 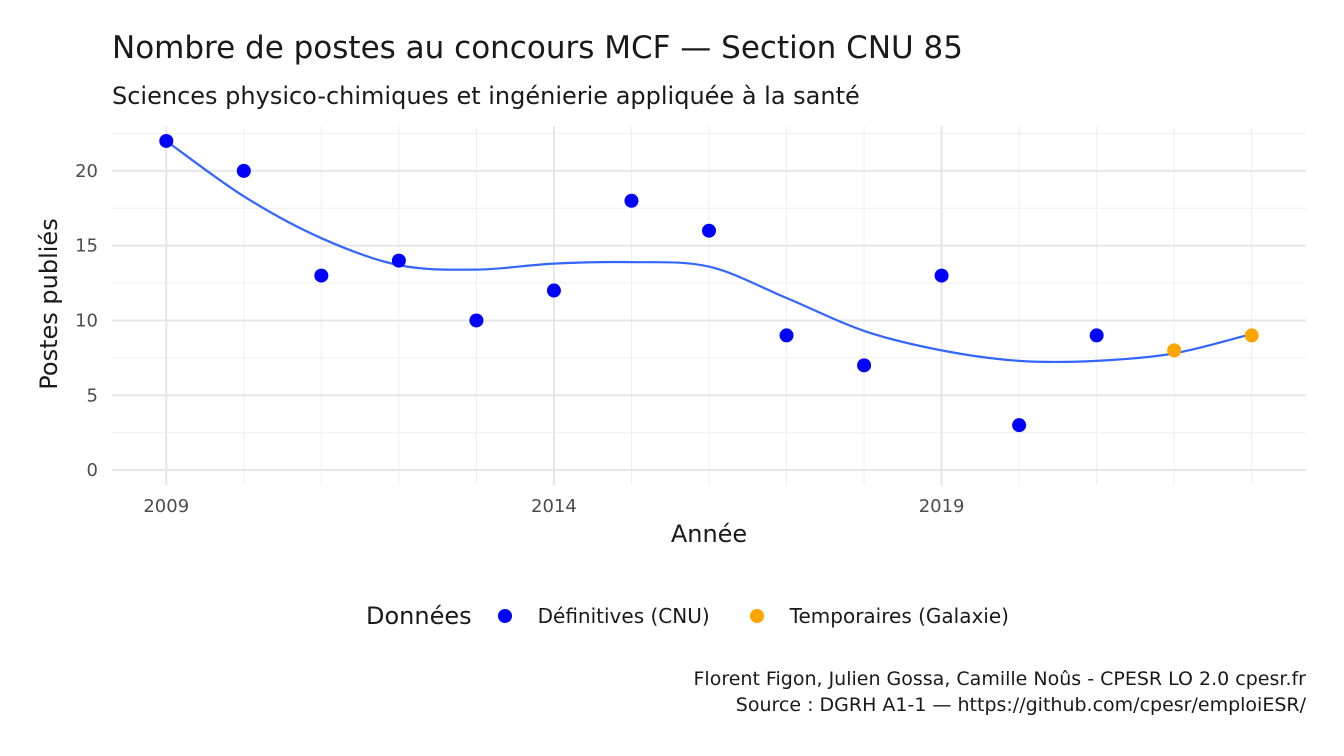 What do you see at coordinates (86, 246) in the screenshot?
I see `y-tick-label: 15` at bounding box center [86, 246].